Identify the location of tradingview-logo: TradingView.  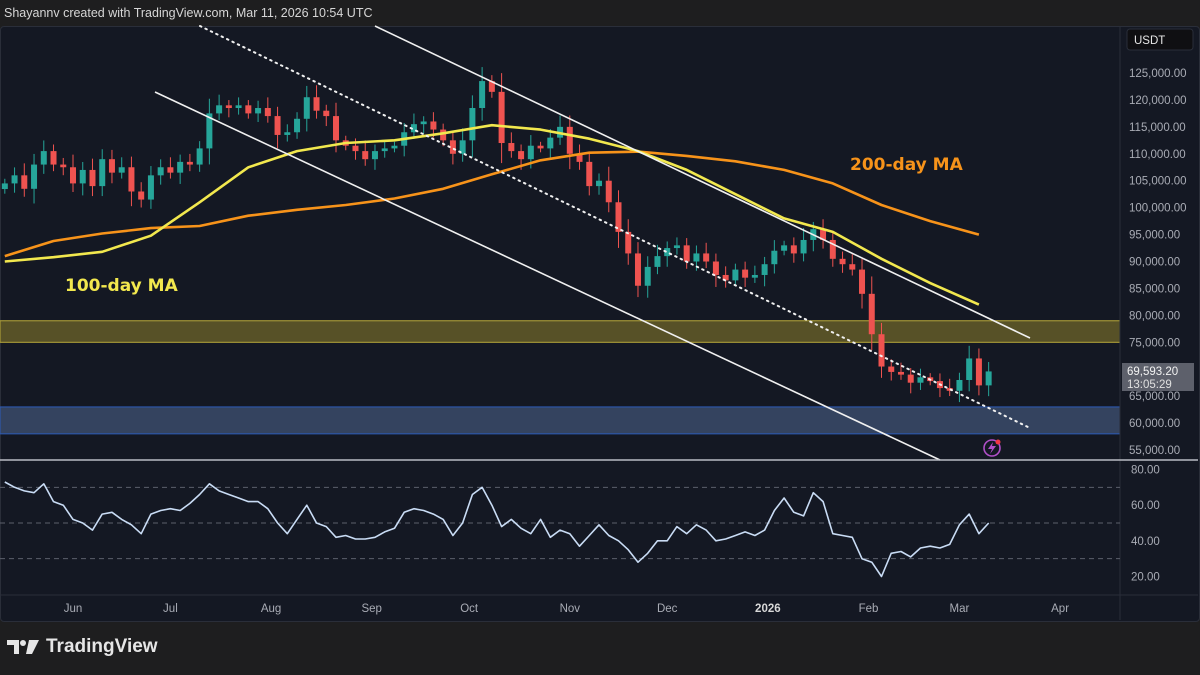
(82, 647).